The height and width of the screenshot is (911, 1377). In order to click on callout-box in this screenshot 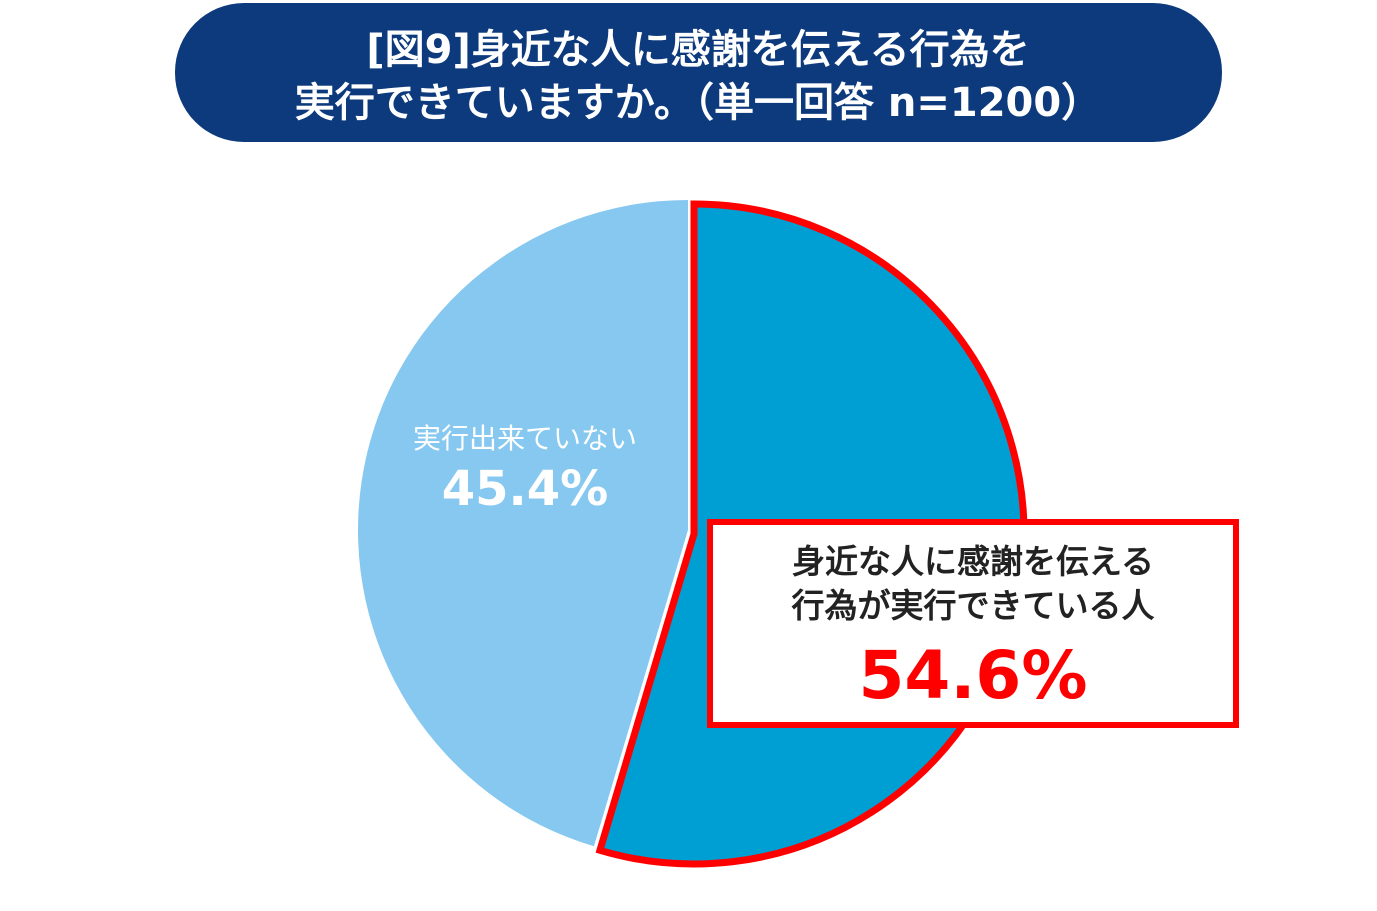, I will do `click(973, 623)`.